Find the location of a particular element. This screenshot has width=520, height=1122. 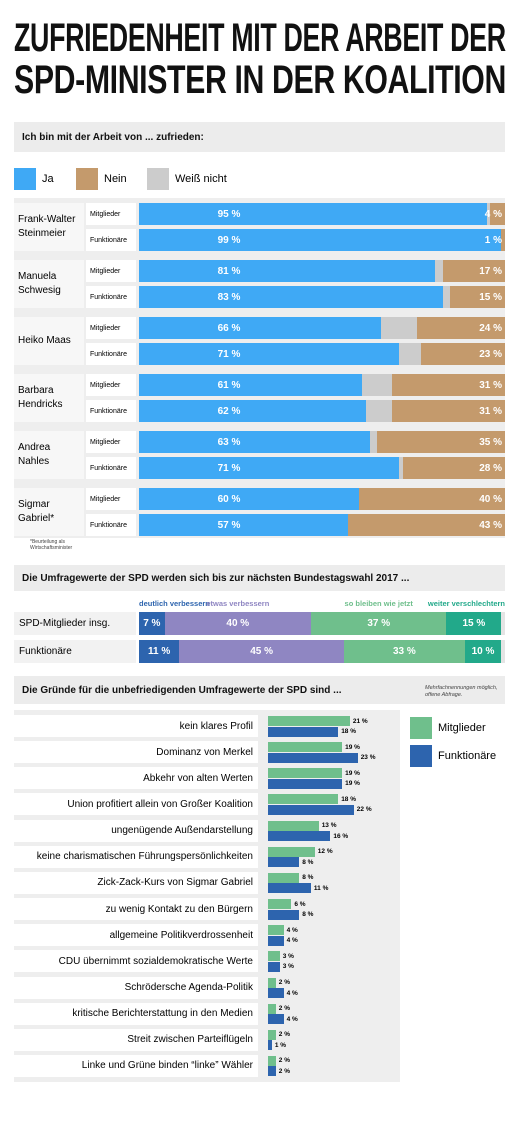

value-label: 61 % is located at coordinates (229, 385).